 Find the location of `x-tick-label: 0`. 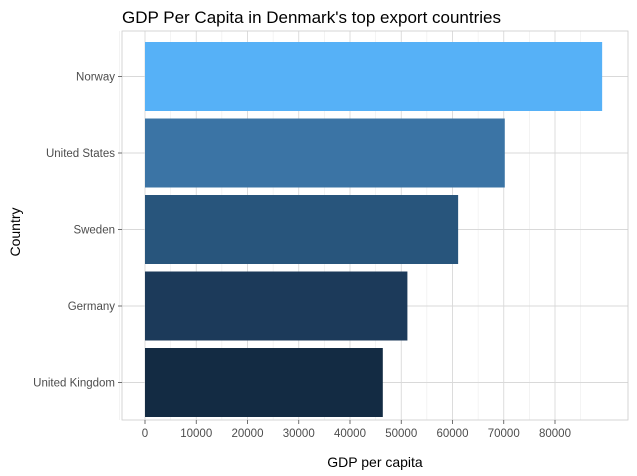

x-tick-label: 0 is located at coordinates (145, 434).